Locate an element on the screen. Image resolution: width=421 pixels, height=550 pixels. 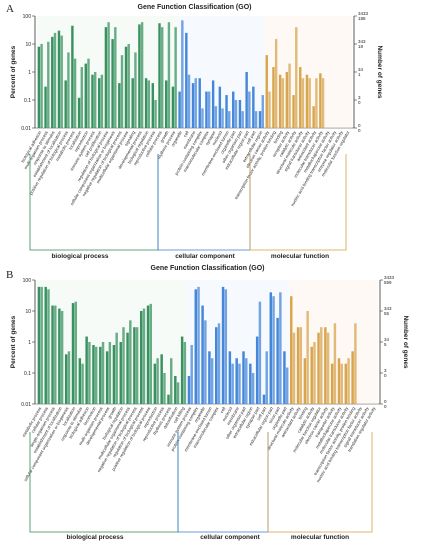
y-right-tick-label: 34 is located at coordinates (361, 69).